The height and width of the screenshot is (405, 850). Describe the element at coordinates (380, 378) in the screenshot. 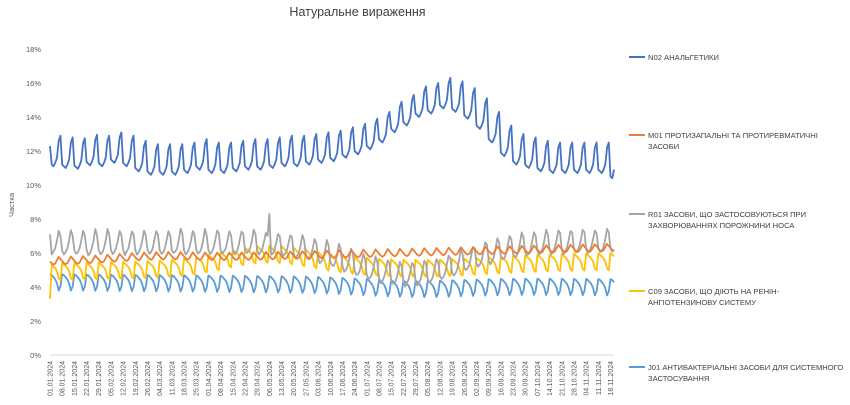

I see `x-tick-label: 08.07.2024` at that location.